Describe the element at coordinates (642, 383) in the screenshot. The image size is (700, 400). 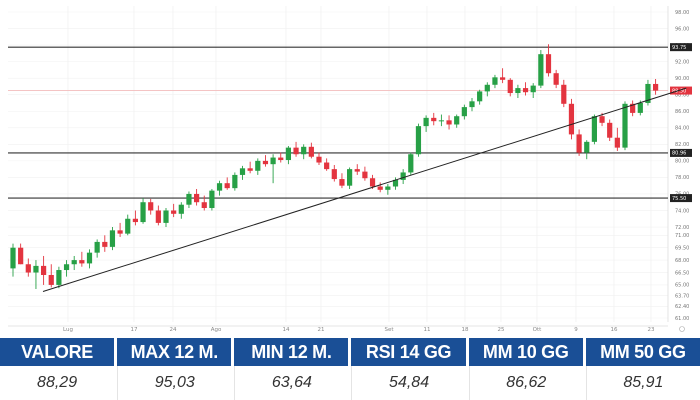
I see `stat-value: 85,91` at that location.